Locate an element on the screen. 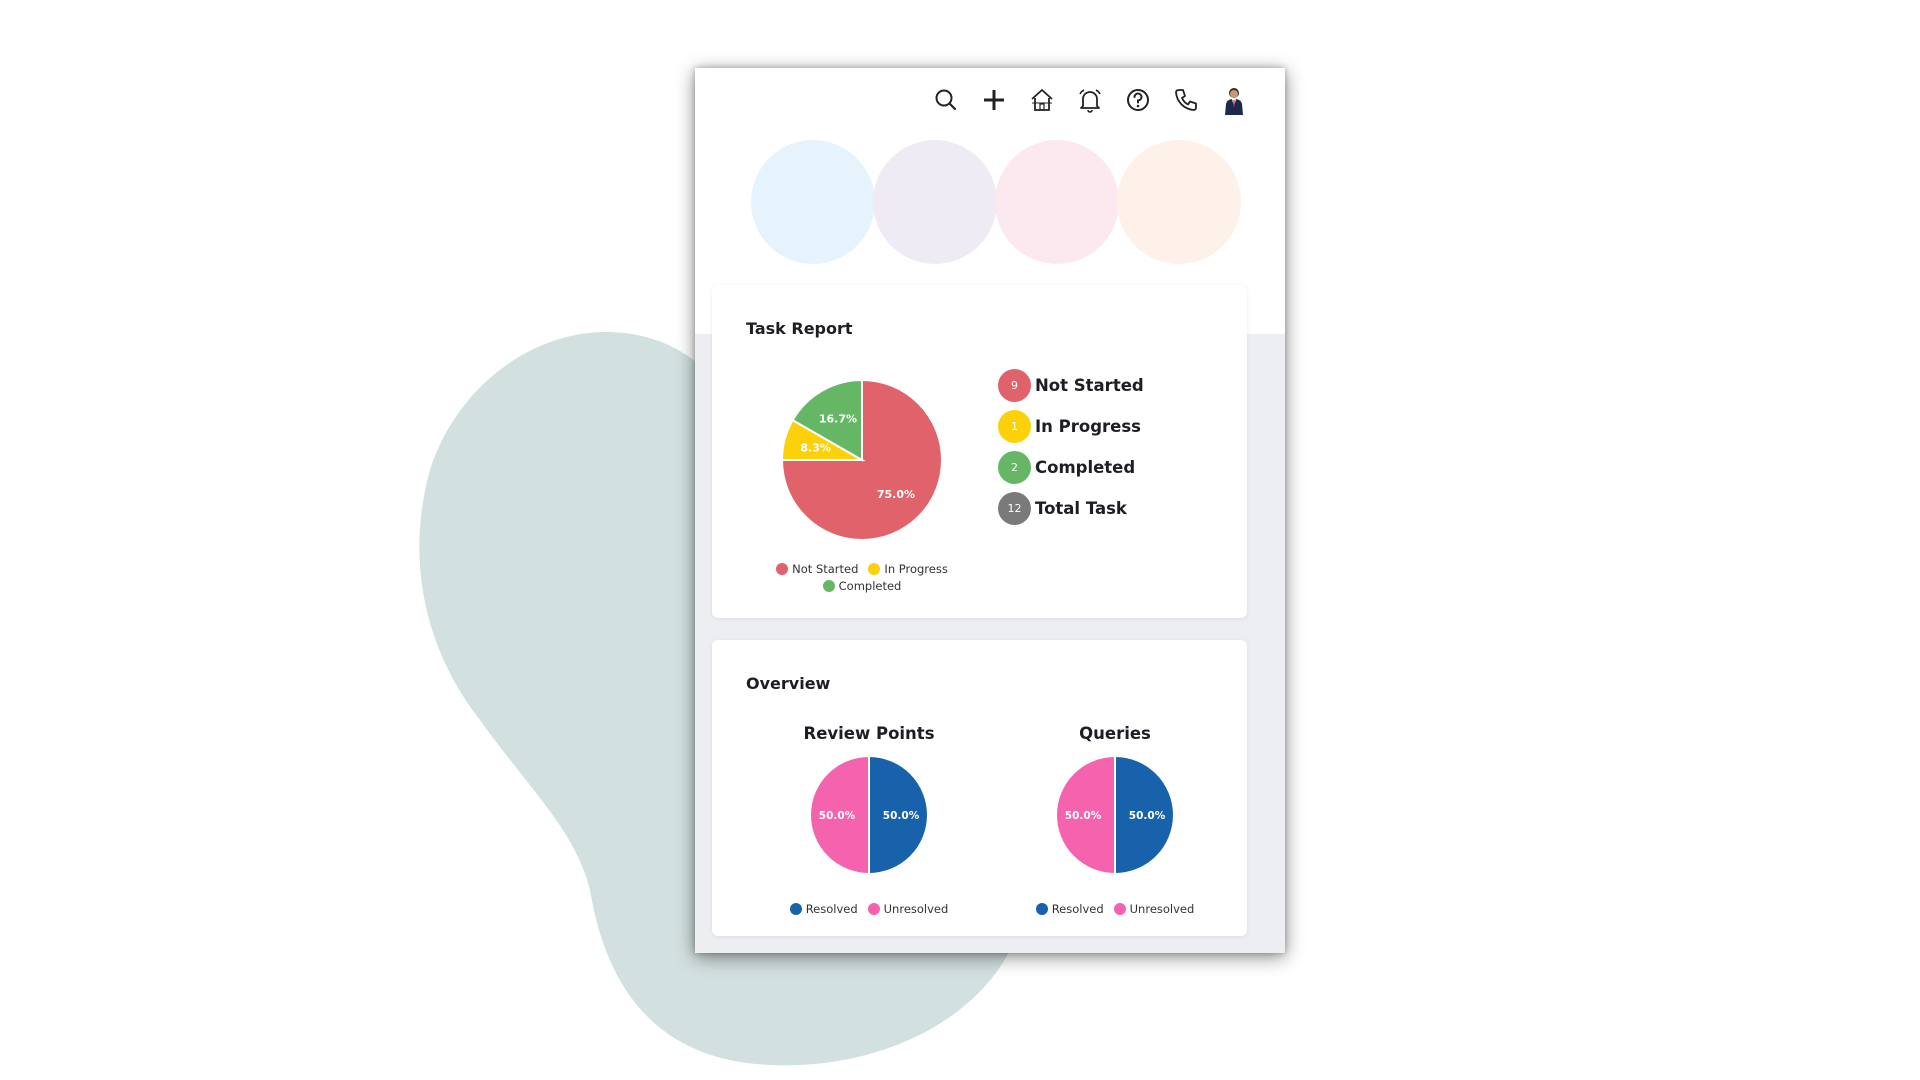  bell-icon is located at coordinates (1090, 100).